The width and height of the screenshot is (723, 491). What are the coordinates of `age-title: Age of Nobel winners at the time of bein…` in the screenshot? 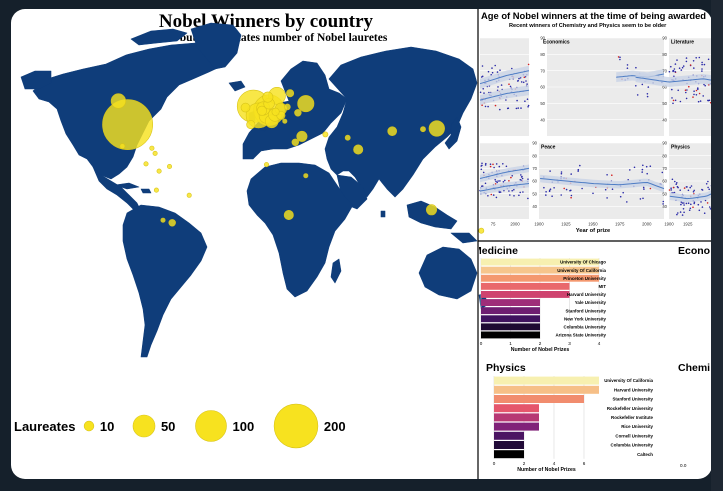 It's located at (593, 15).